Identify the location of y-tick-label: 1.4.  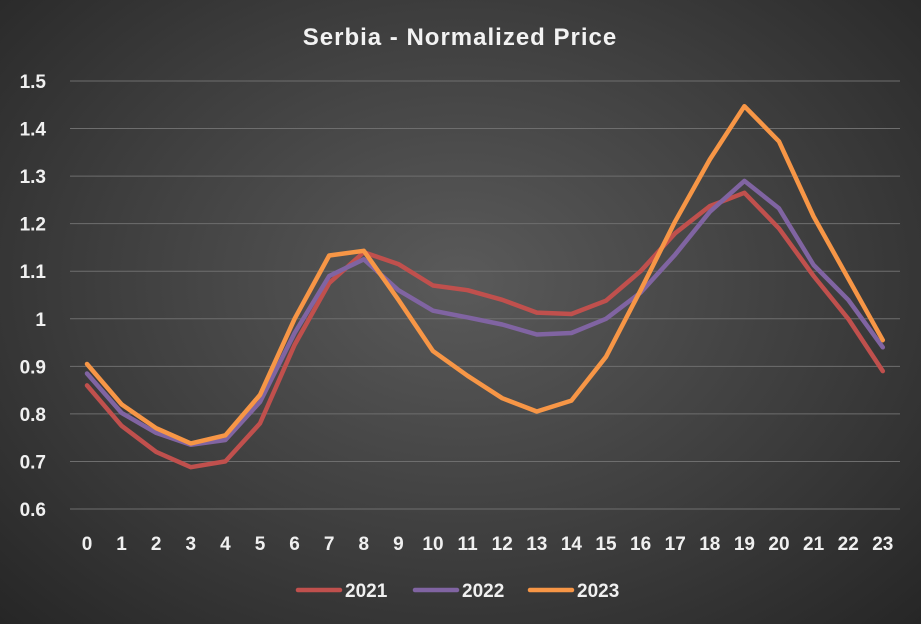
(33, 130).